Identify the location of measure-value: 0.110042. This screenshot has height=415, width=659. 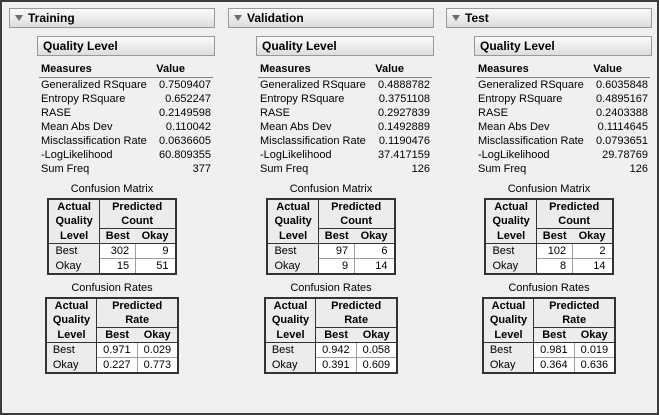
(188, 127).